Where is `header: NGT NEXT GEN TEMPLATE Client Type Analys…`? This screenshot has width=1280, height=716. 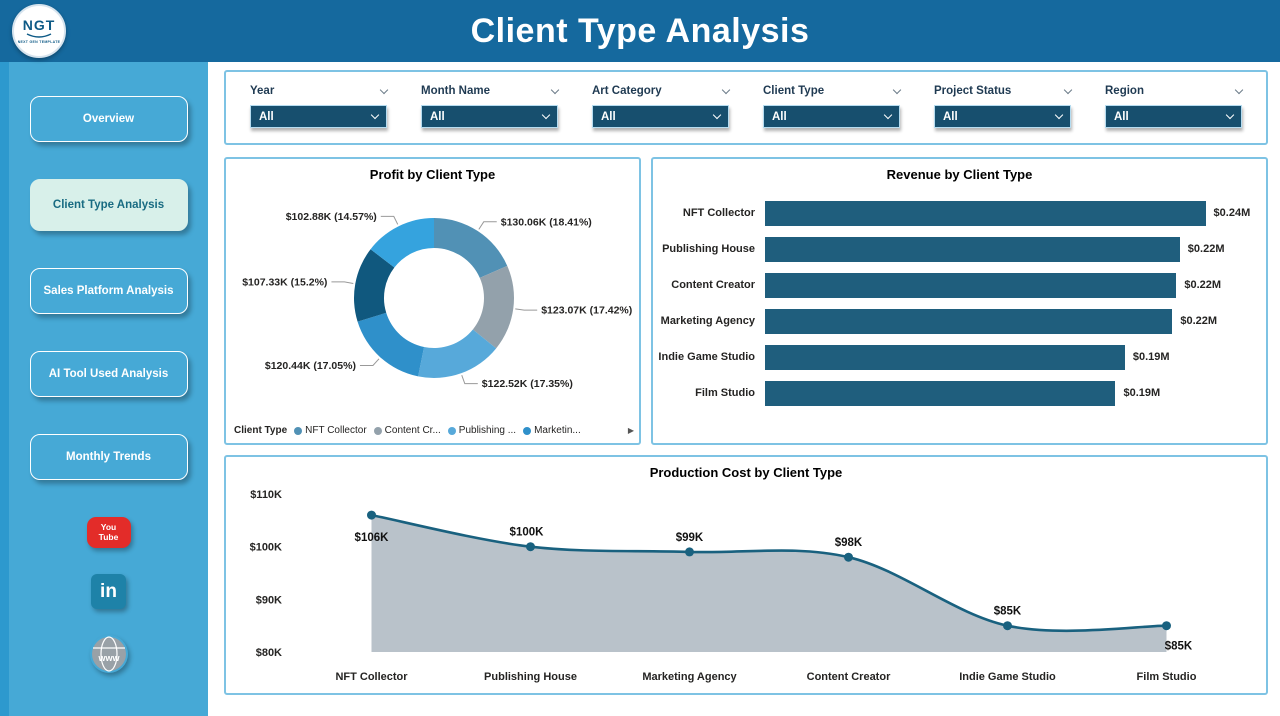 header: NGT NEXT GEN TEMPLATE Client Type Analys… is located at coordinates (640, 31).